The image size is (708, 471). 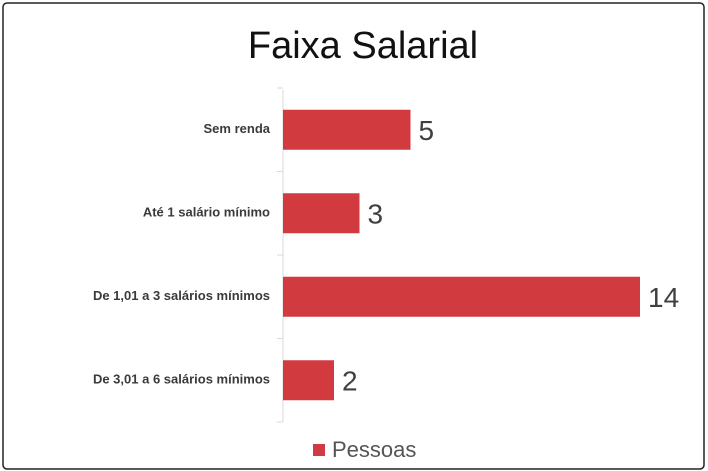 I want to click on legend-swatch, so click(x=319, y=450).